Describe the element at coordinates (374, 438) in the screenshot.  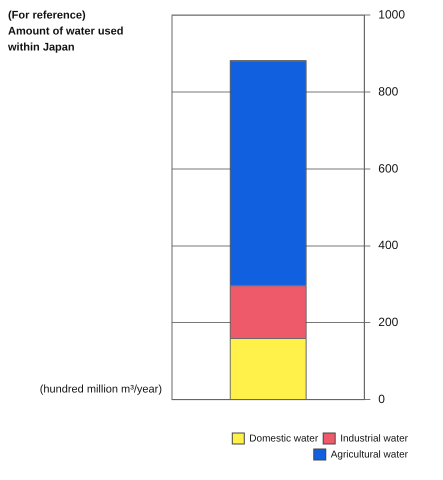
I see `legend-label: Industrial water` at that location.